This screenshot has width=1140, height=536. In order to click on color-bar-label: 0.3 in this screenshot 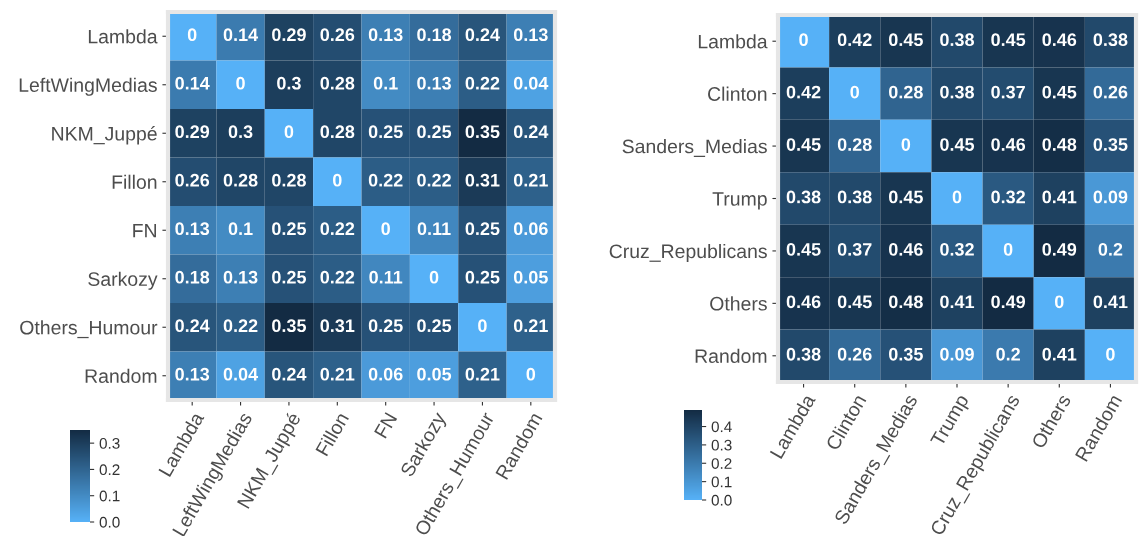, I will do `click(109, 443)`.